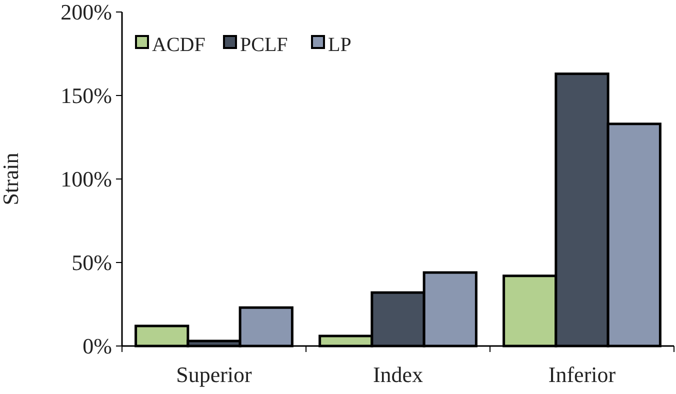 Image resolution: width=676 pixels, height=394 pixels. What do you see at coordinates (340, 45) in the screenshot?
I see `legend-label: LP` at bounding box center [340, 45].